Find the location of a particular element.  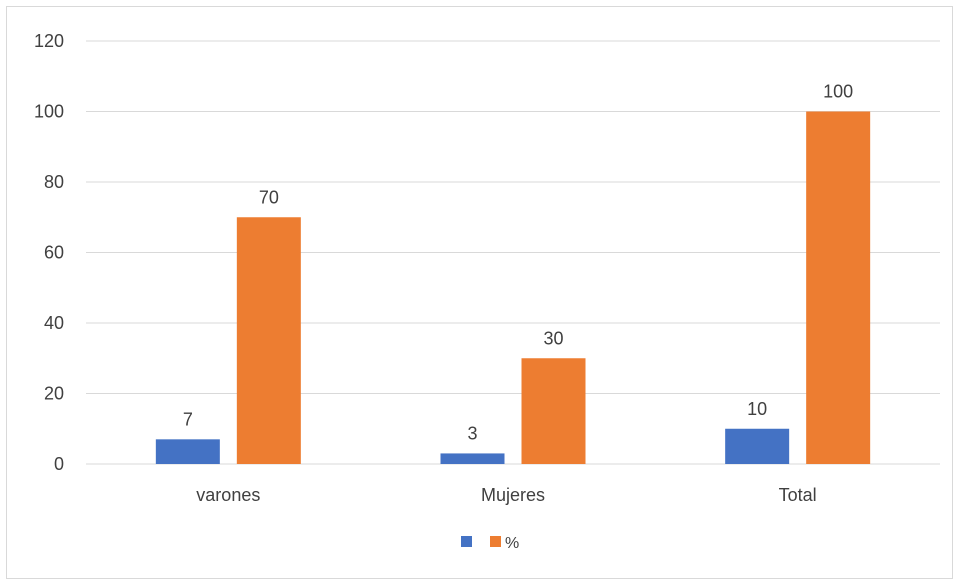

x-tick-label: Total is located at coordinates (798, 495).